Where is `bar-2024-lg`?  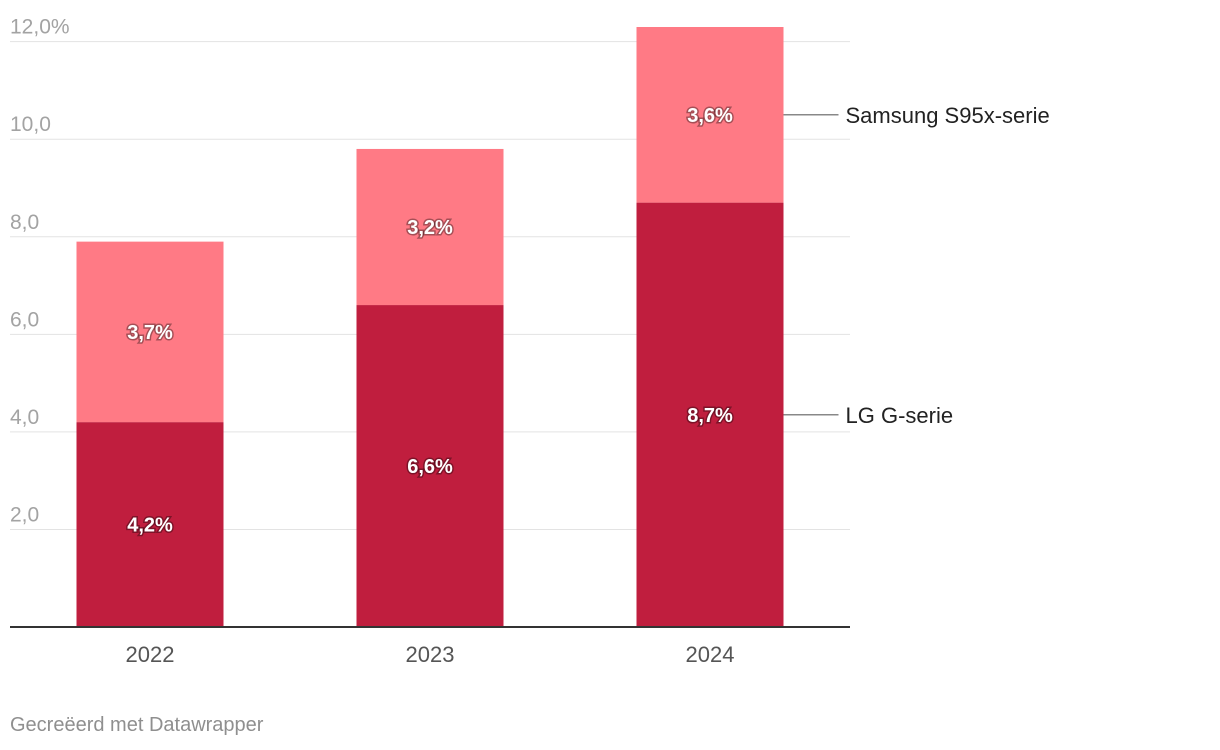
bar-2024-lg is located at coordinates (710, 415).